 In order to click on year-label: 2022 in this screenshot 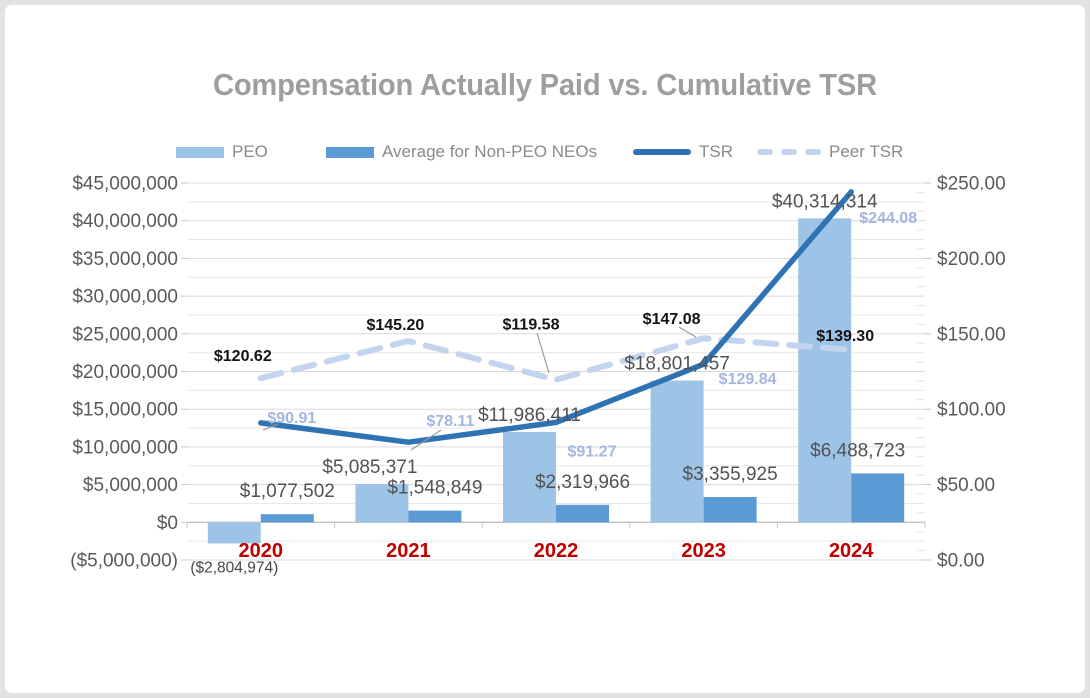, I will do `click(556, 551)`.